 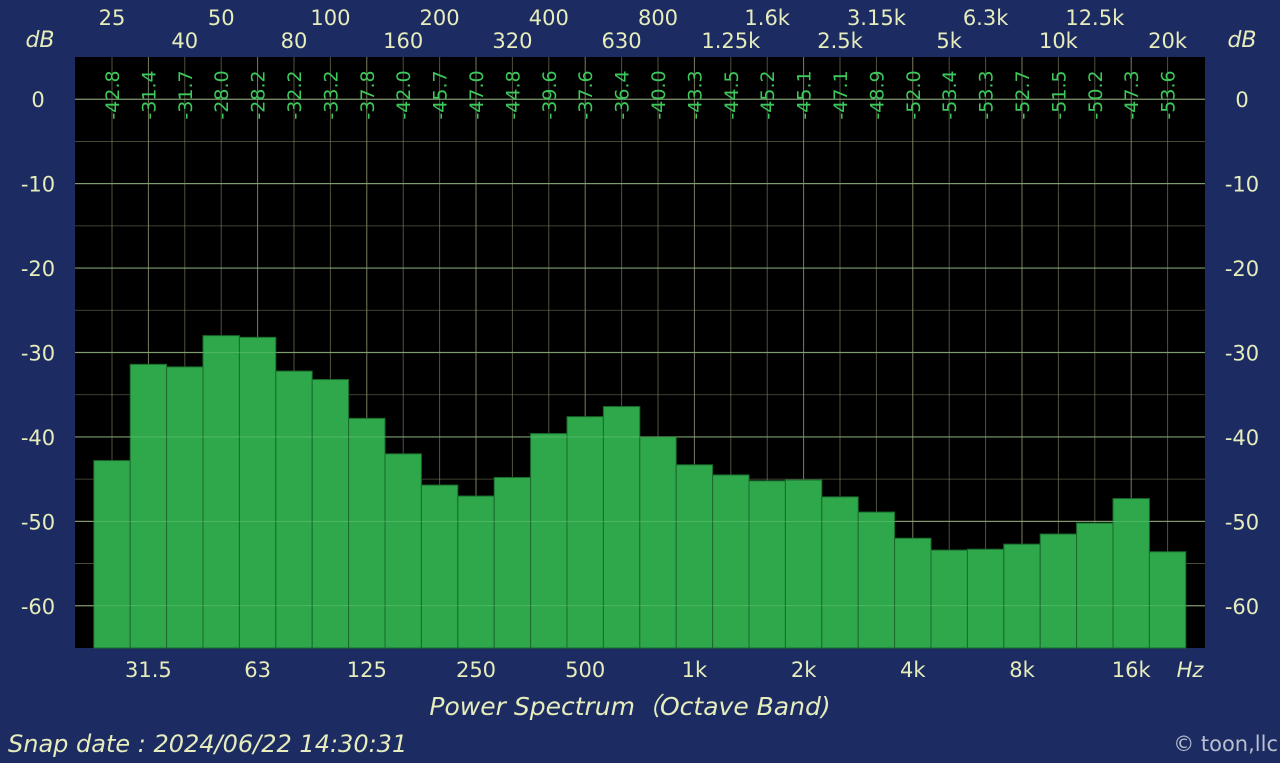 What do you see at coordinates (1023, 94) in the screenshot?
I see `data-label: -52.7` at bounding box center [1023, 94].